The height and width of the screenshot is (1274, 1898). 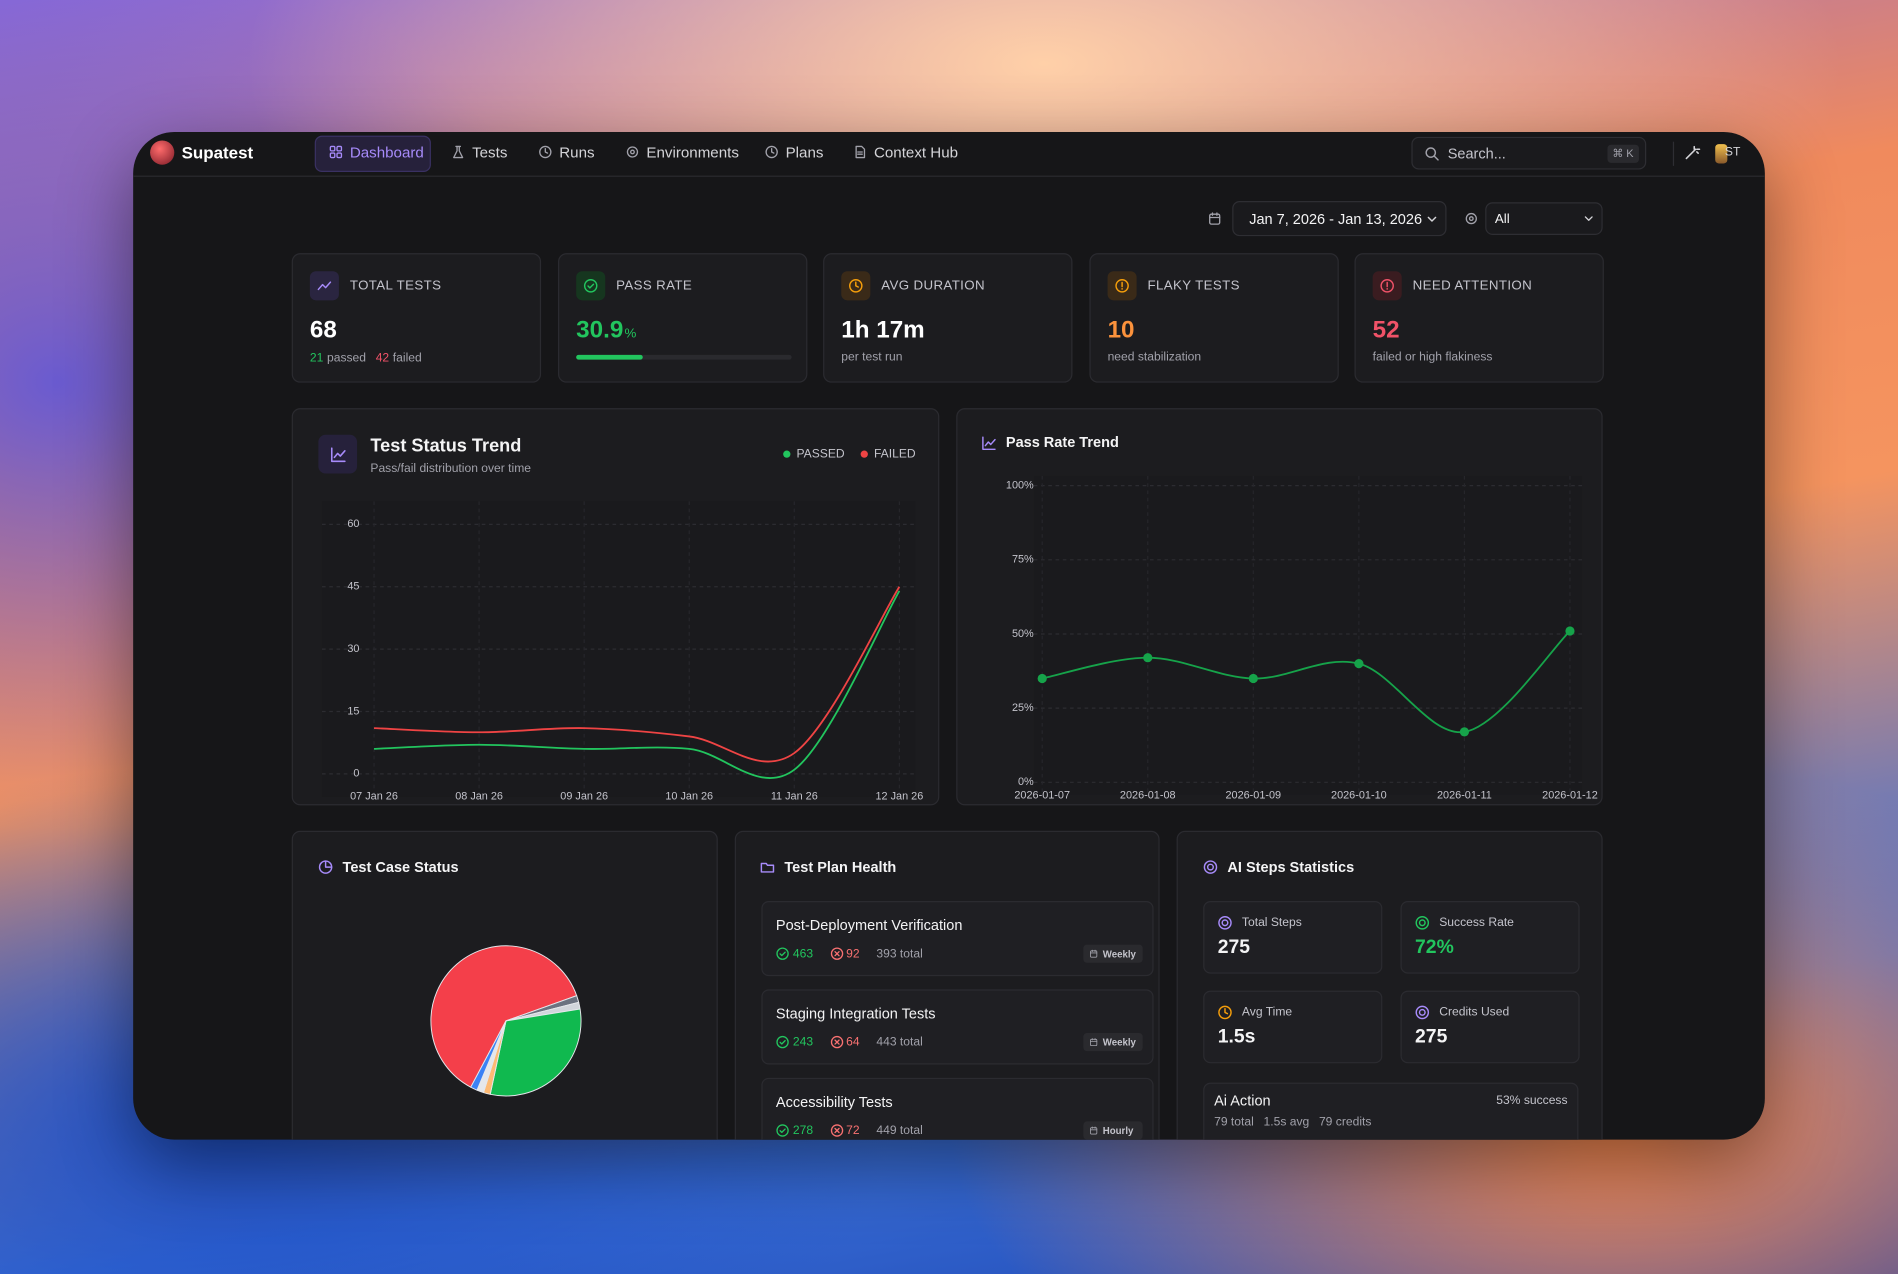 What do you see at coordinates (899, 1043) in the screenshot?
I see `total-count: 443 total` at bounding box center [899, 1043].